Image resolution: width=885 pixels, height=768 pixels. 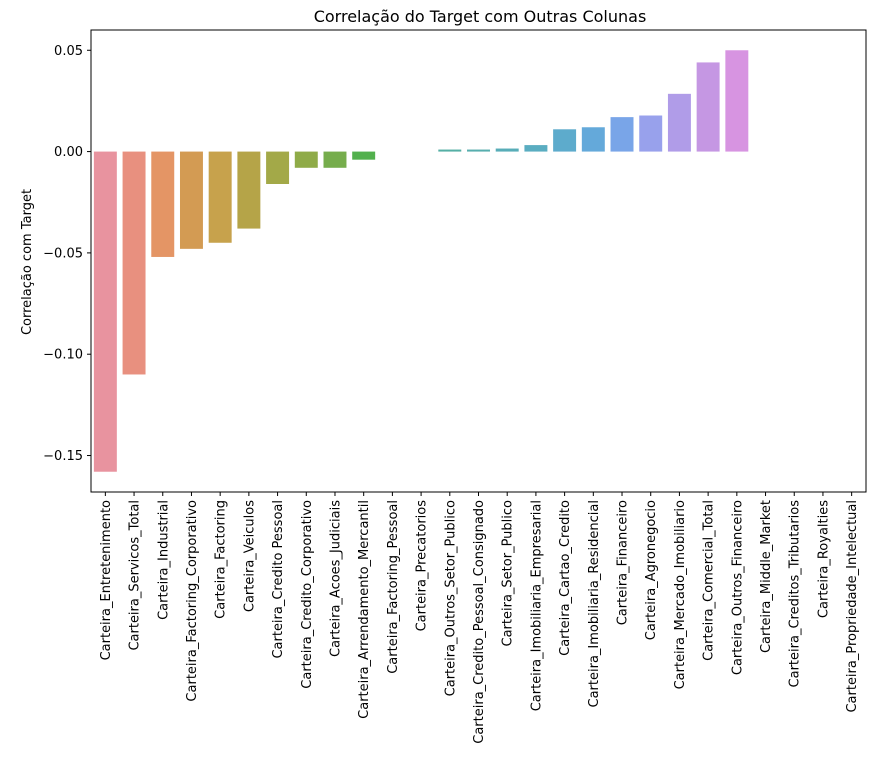 What do you see at coordinates (479, 622) in the screenshot?
I see `x-tick-label: Carteira_Credito_Pessoal_Consignado` at bounding box center [479, 622].